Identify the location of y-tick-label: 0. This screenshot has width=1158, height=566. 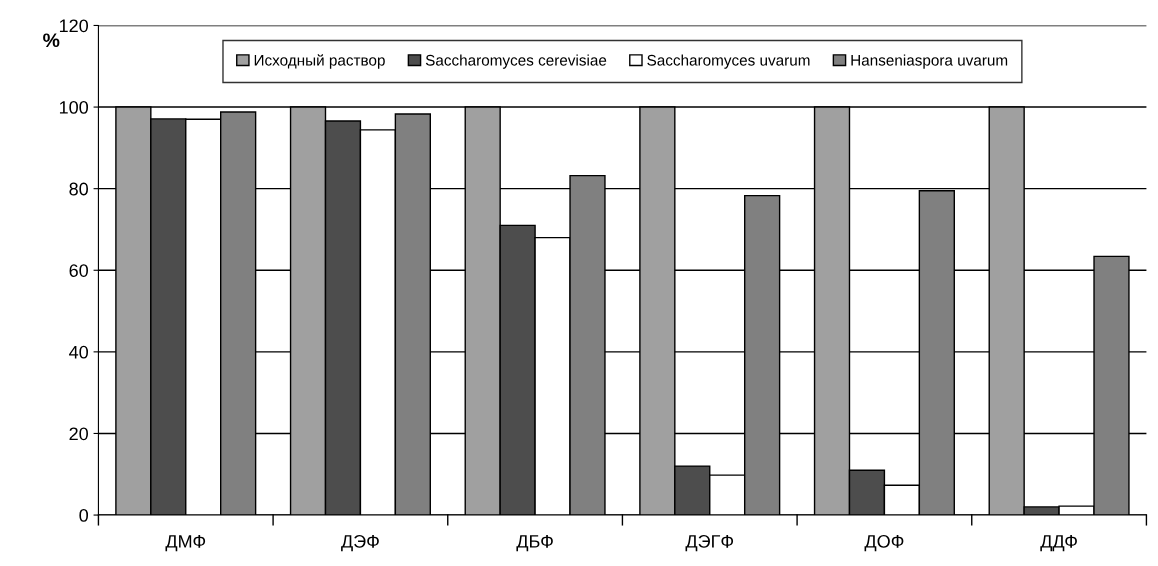
(83, 515).